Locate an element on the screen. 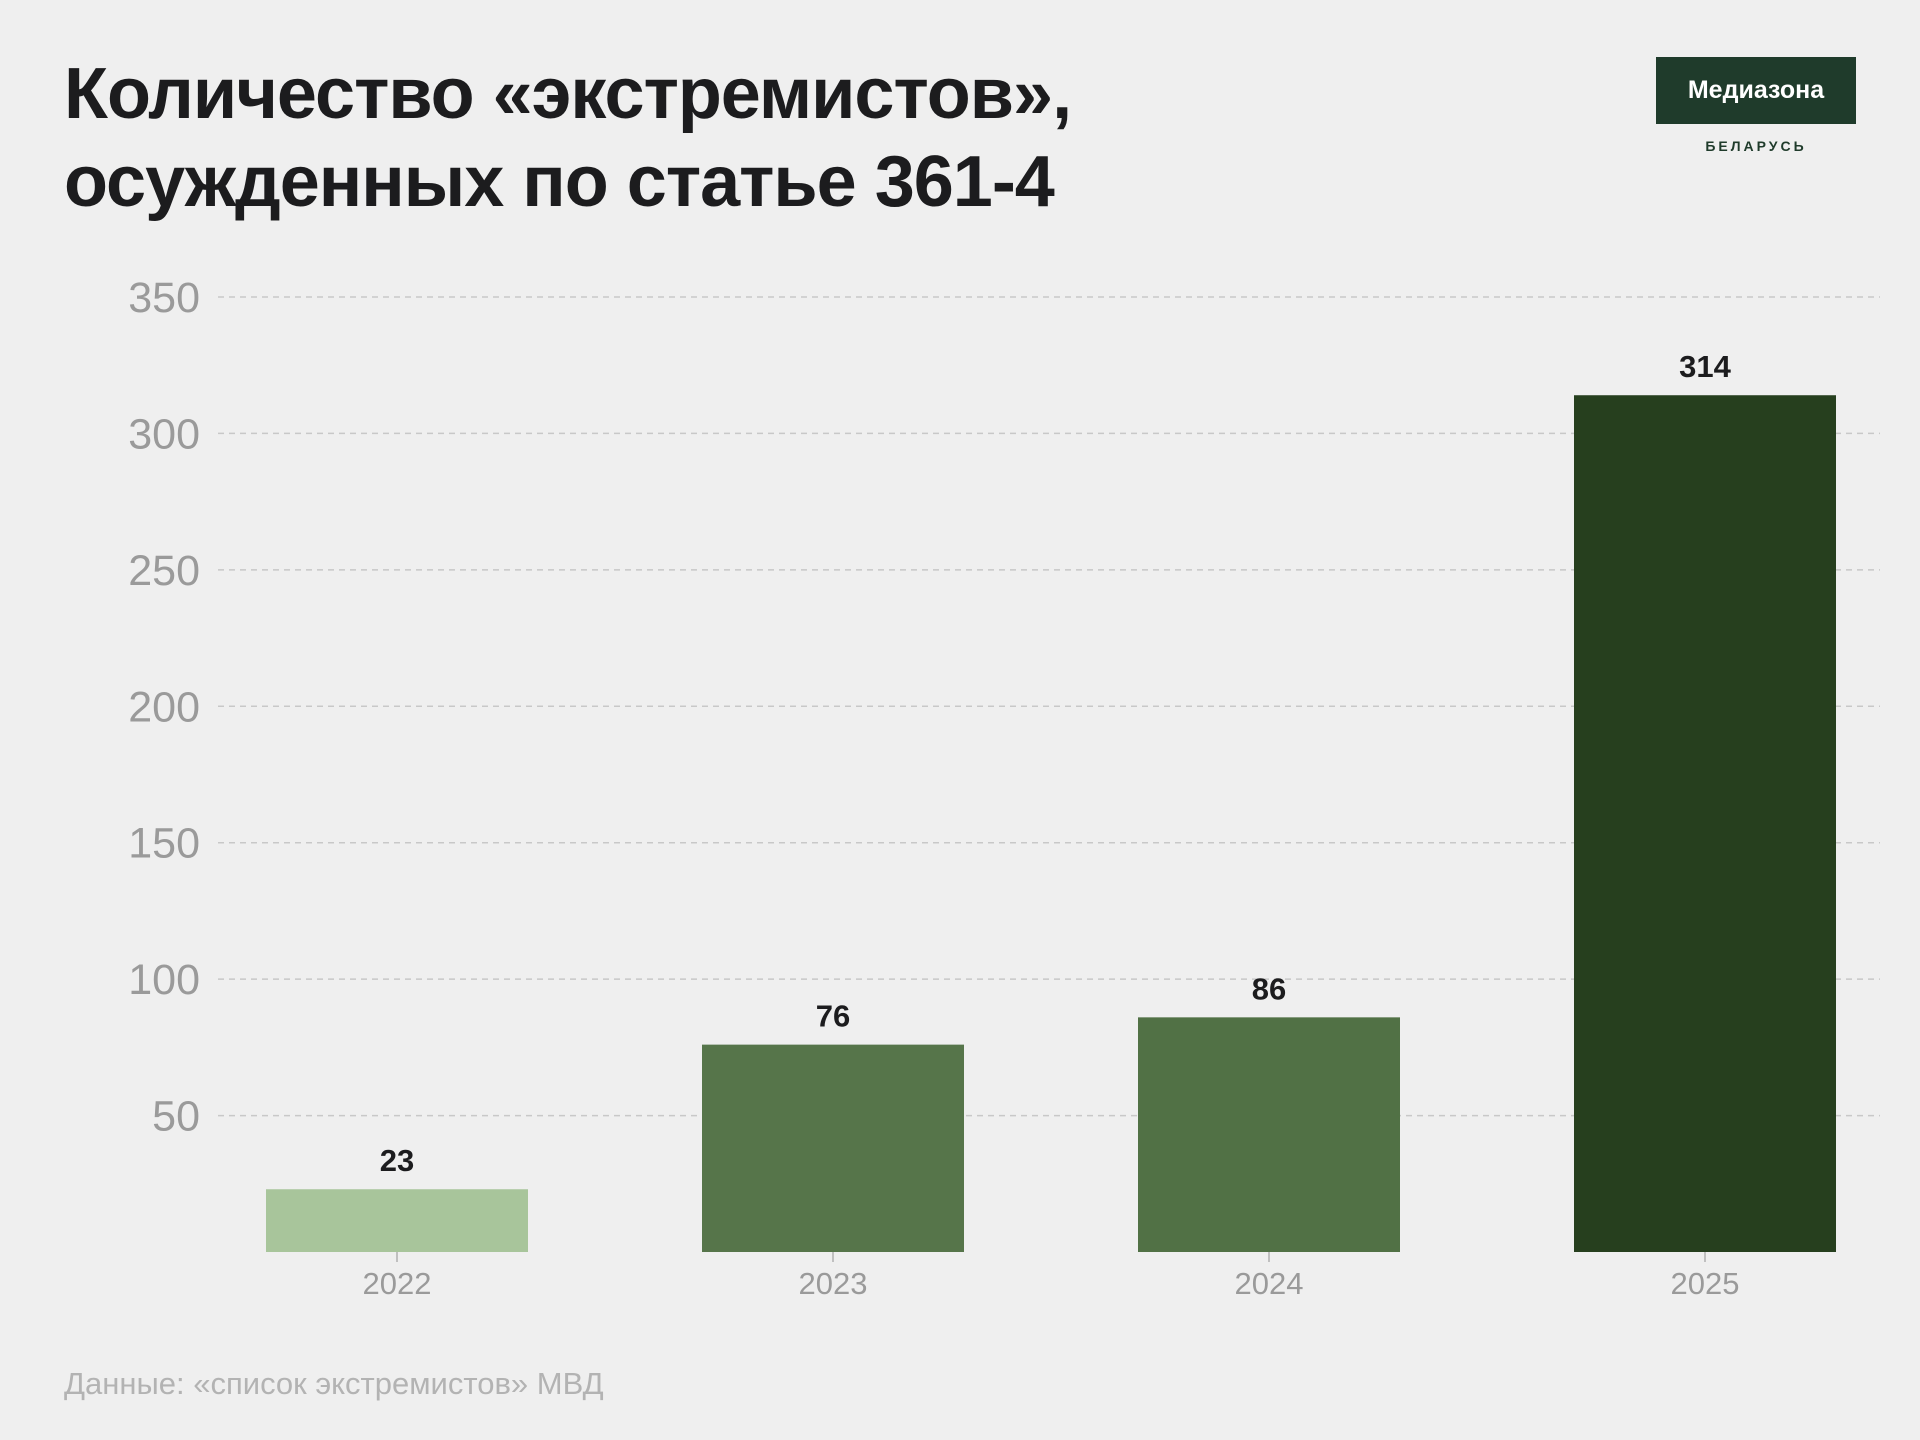 Image resolution: width=1920 pixels, height=1440 pixels. y-tick-label: 250 is located at coordinates (164, 571).